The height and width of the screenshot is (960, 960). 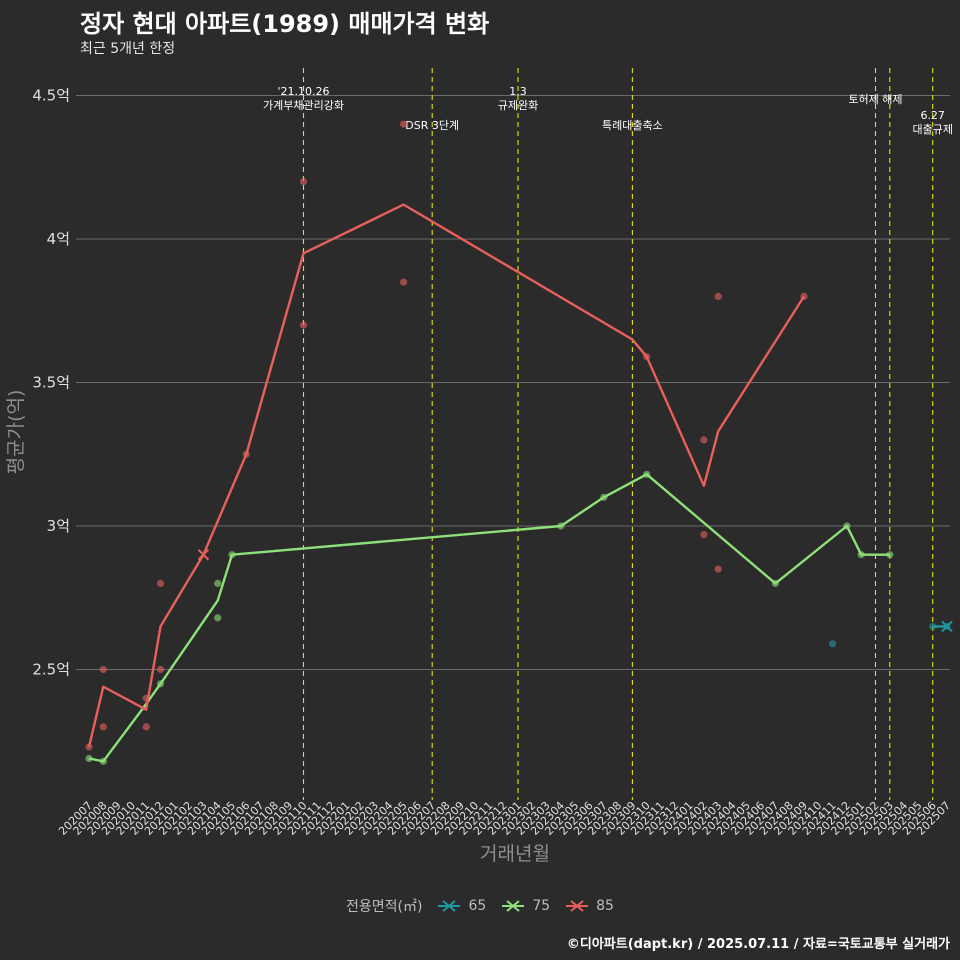 What do you see at coordinates (51, 96) in the screenshot?
I see `y-tick-label: 4.5억` at bounding box center [51, 96].